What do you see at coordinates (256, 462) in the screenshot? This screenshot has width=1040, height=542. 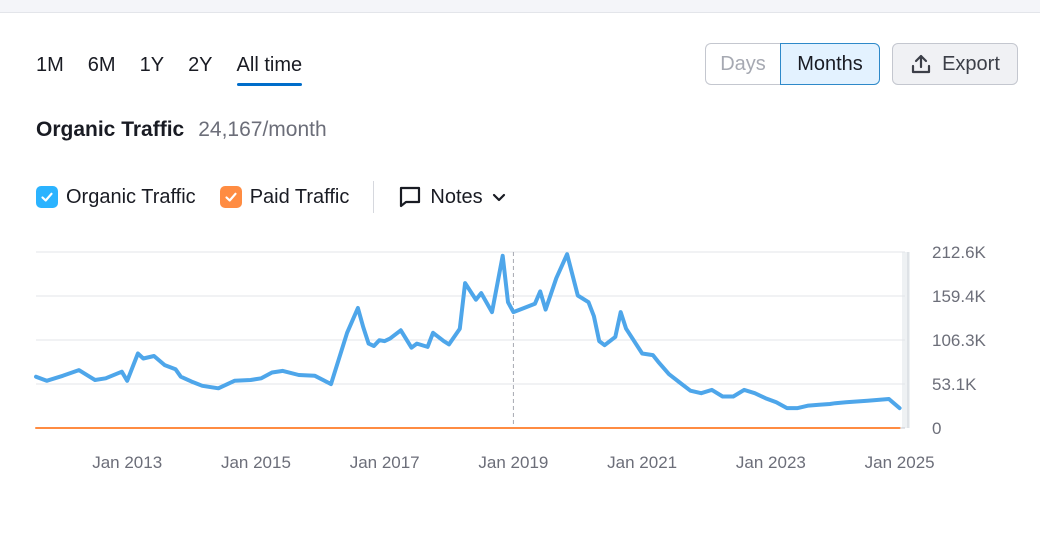 I see `x-tick-label: Jan 2015` at bounding box center [256, 462].